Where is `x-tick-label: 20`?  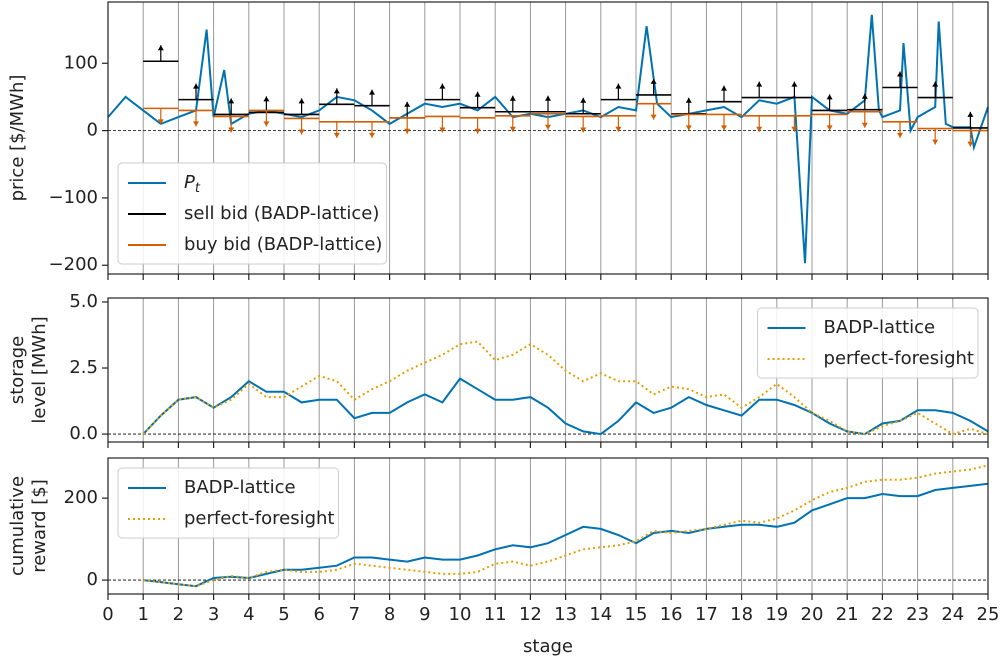 x-tick-label: 20 is located at coordinates (812, 614).